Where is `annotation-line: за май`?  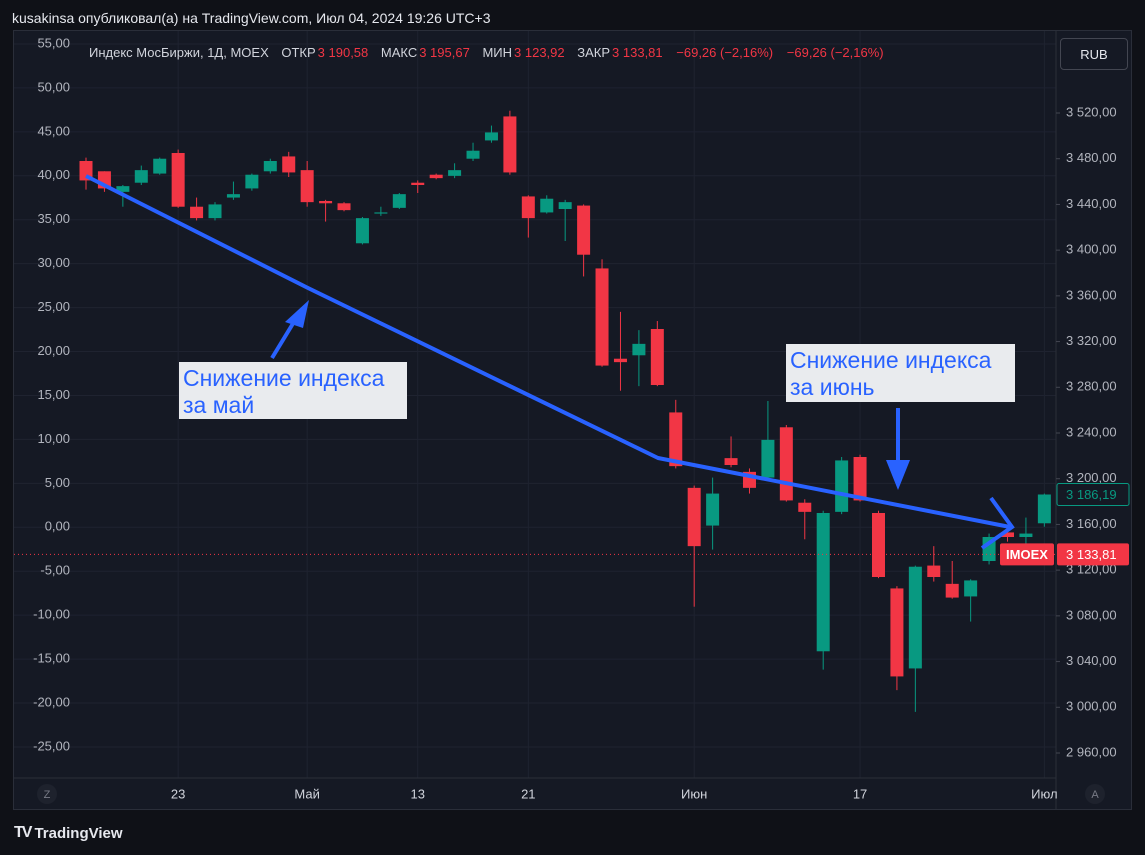 annotation-line: за май is located at coordinates (219, 405).